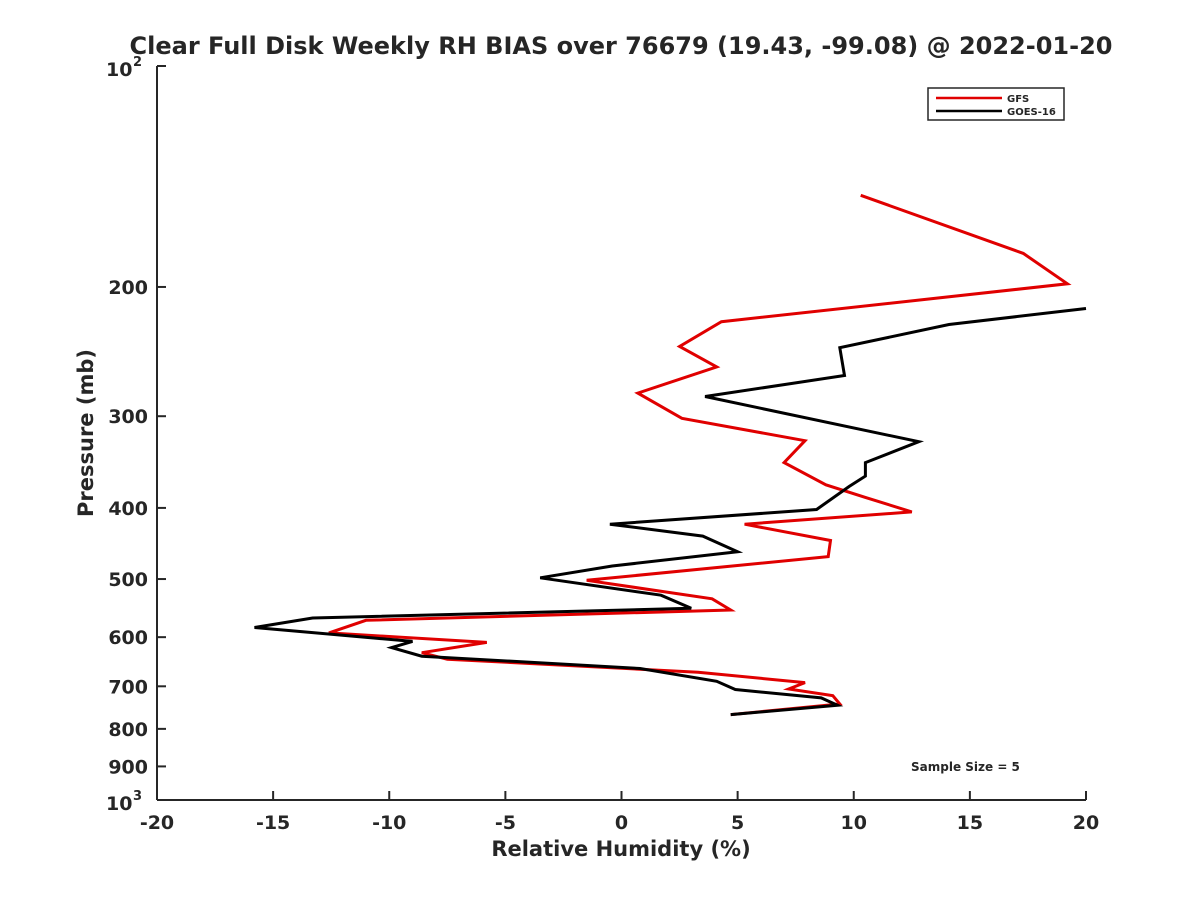 This screenshot has height=900, width=1200. I want to click on legend: GFS GOES-16, so click(996, 104).